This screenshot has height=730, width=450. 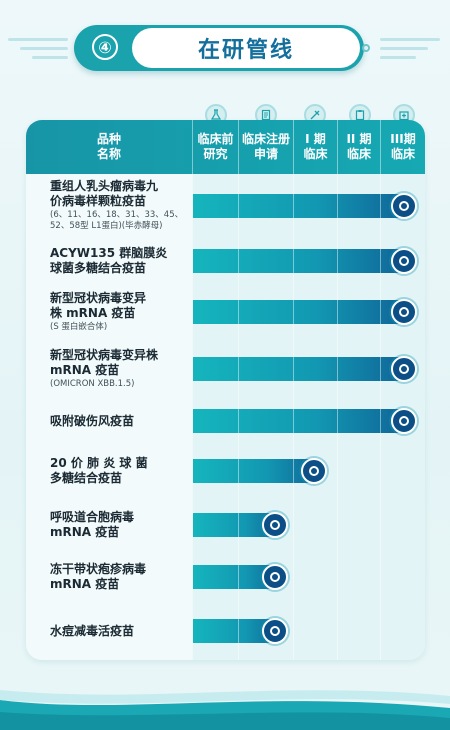 What do you see at coordinates (359, 146) in the screenshot?
I see `header-phase-2: II 期 临床` at bounding box center [359, 146].